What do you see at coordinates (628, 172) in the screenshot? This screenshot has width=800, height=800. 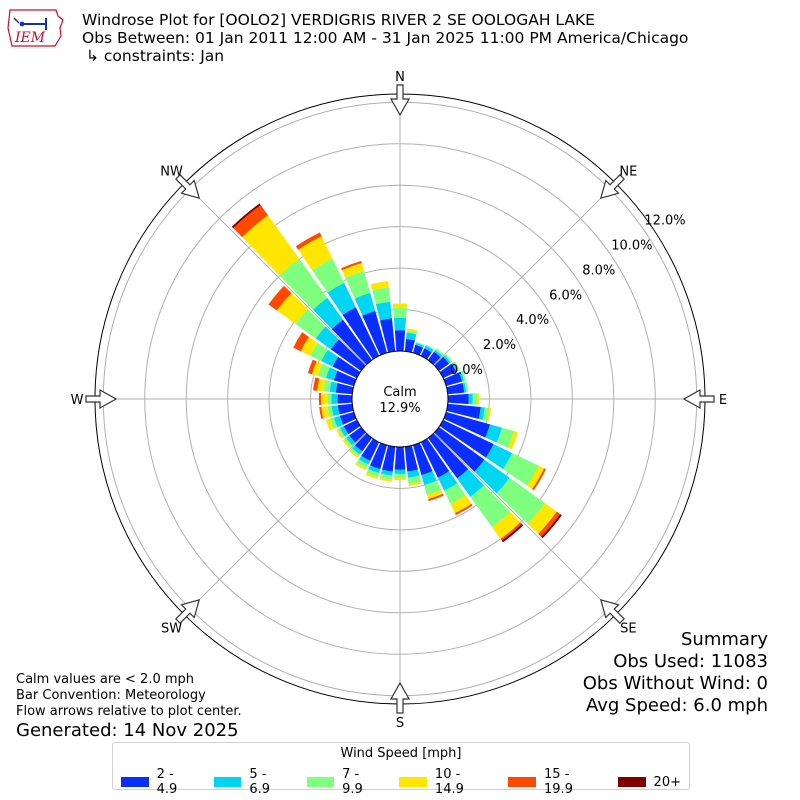 I see `compass-label: NE` at bounding box center [628, 172].